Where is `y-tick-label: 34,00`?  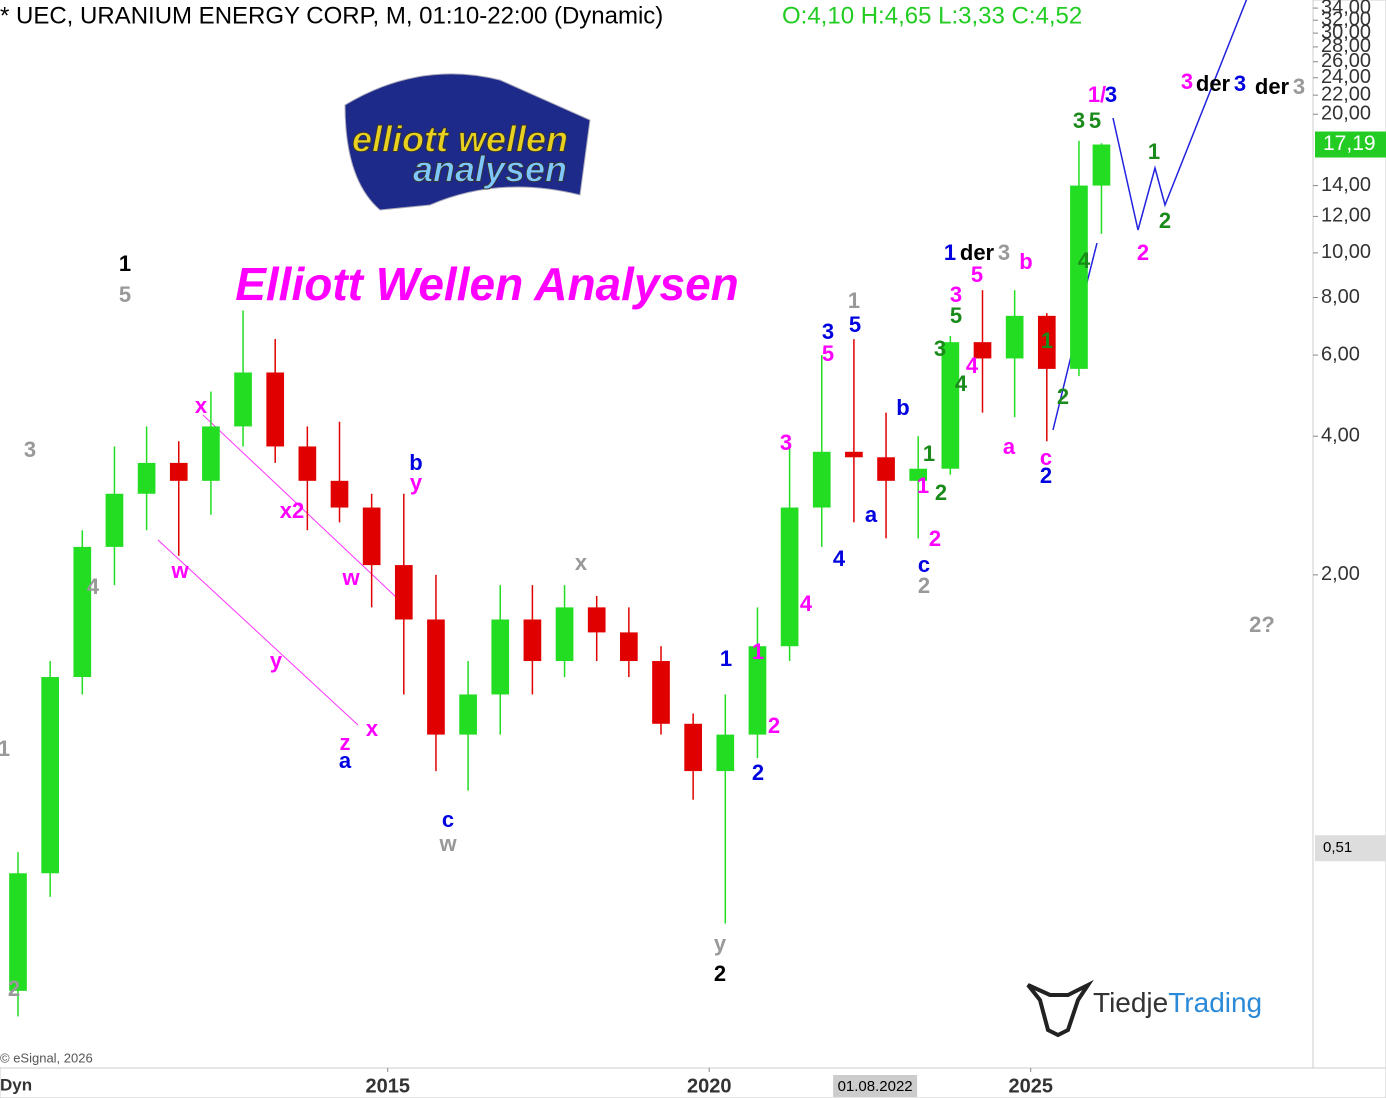 y-tick-label: 34,00 is located at coordinates (1346, 9).